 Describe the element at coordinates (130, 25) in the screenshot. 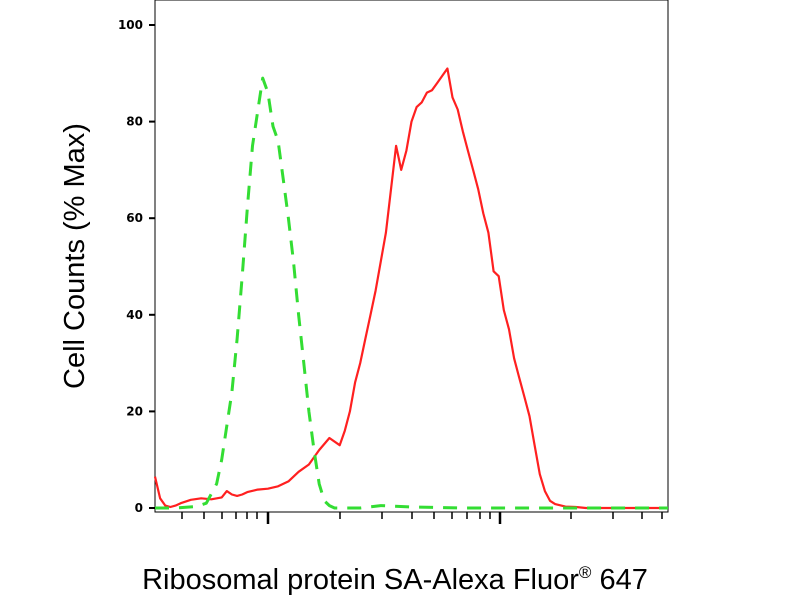

I see `y-tick-label: 100` at that location.